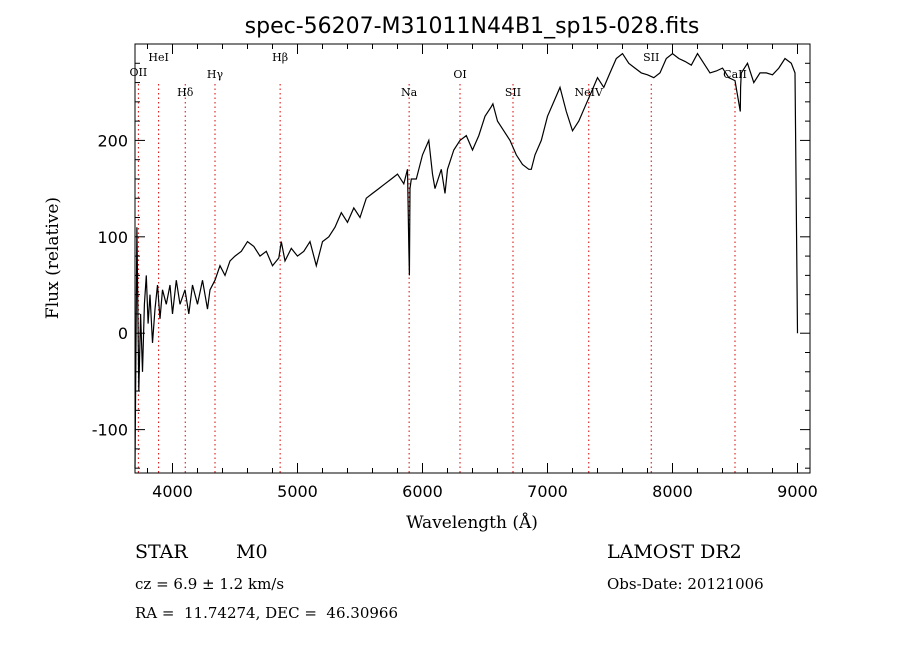  Describe the element at coordinates (685, 584) in the screenshot. I see `obs-date: Obs-Date: 20121006` at that location.